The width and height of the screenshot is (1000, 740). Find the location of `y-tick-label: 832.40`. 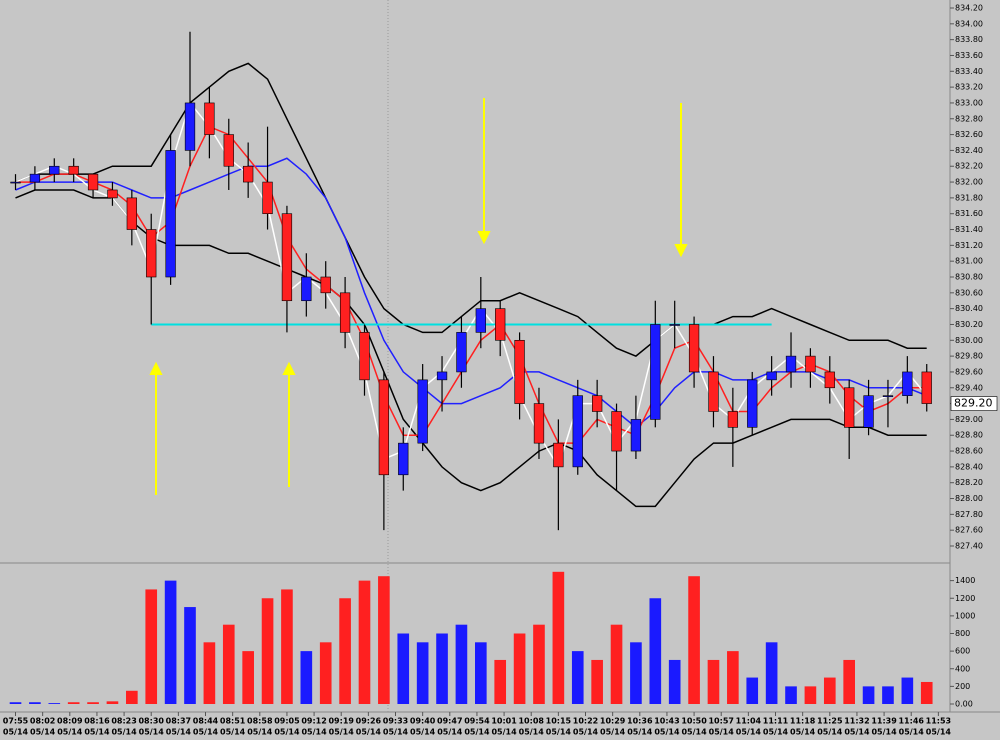

y-tick-label: 832.40 is located at coordinates (969, 150).